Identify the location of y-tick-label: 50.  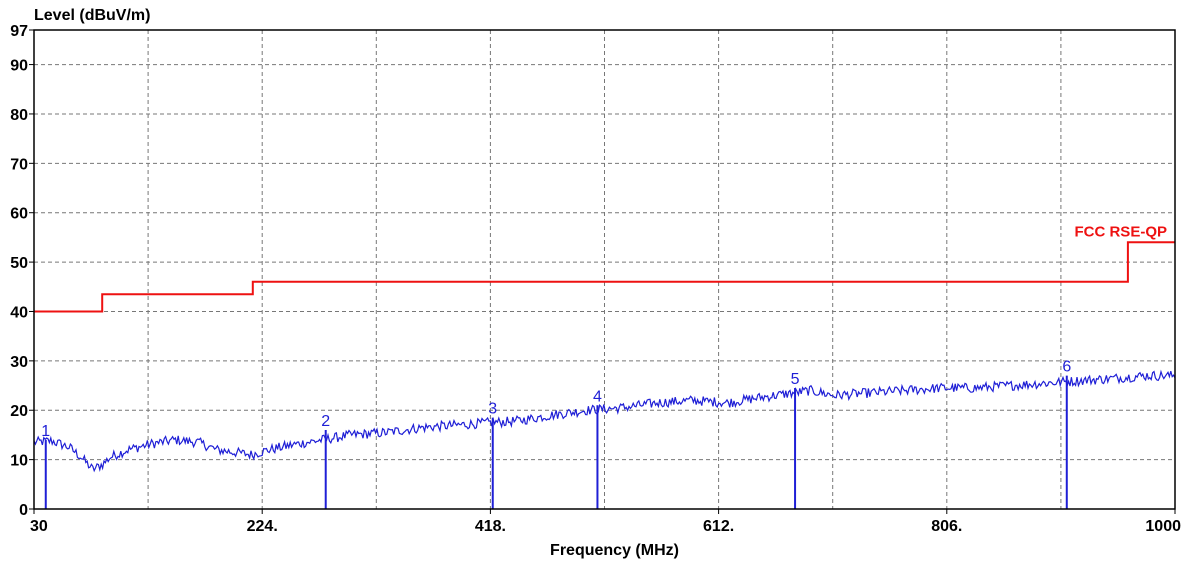
(19, 263).